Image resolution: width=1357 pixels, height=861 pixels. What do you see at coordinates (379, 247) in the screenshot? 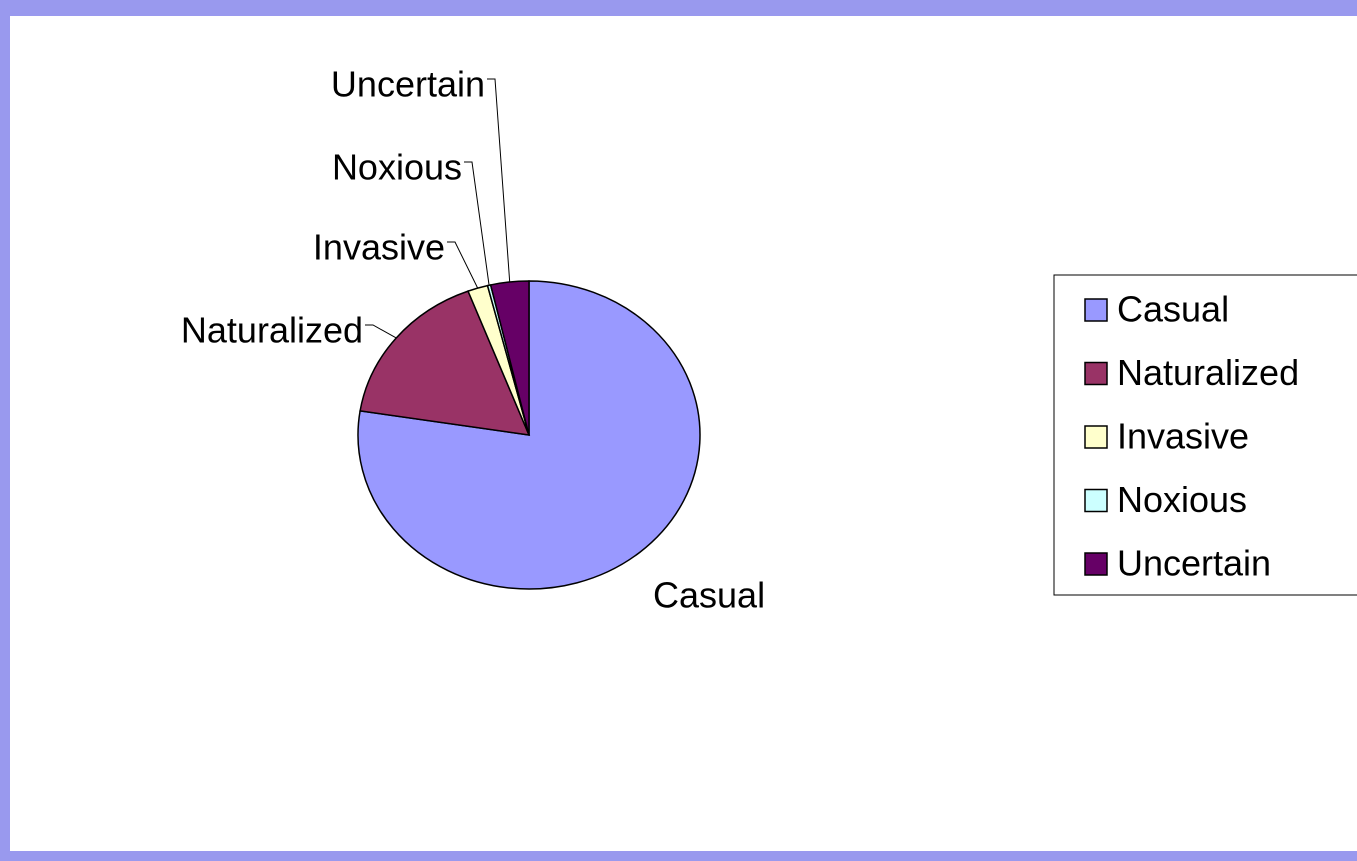
I see `slice-label: Invasive` at bounding box center [379, 247].